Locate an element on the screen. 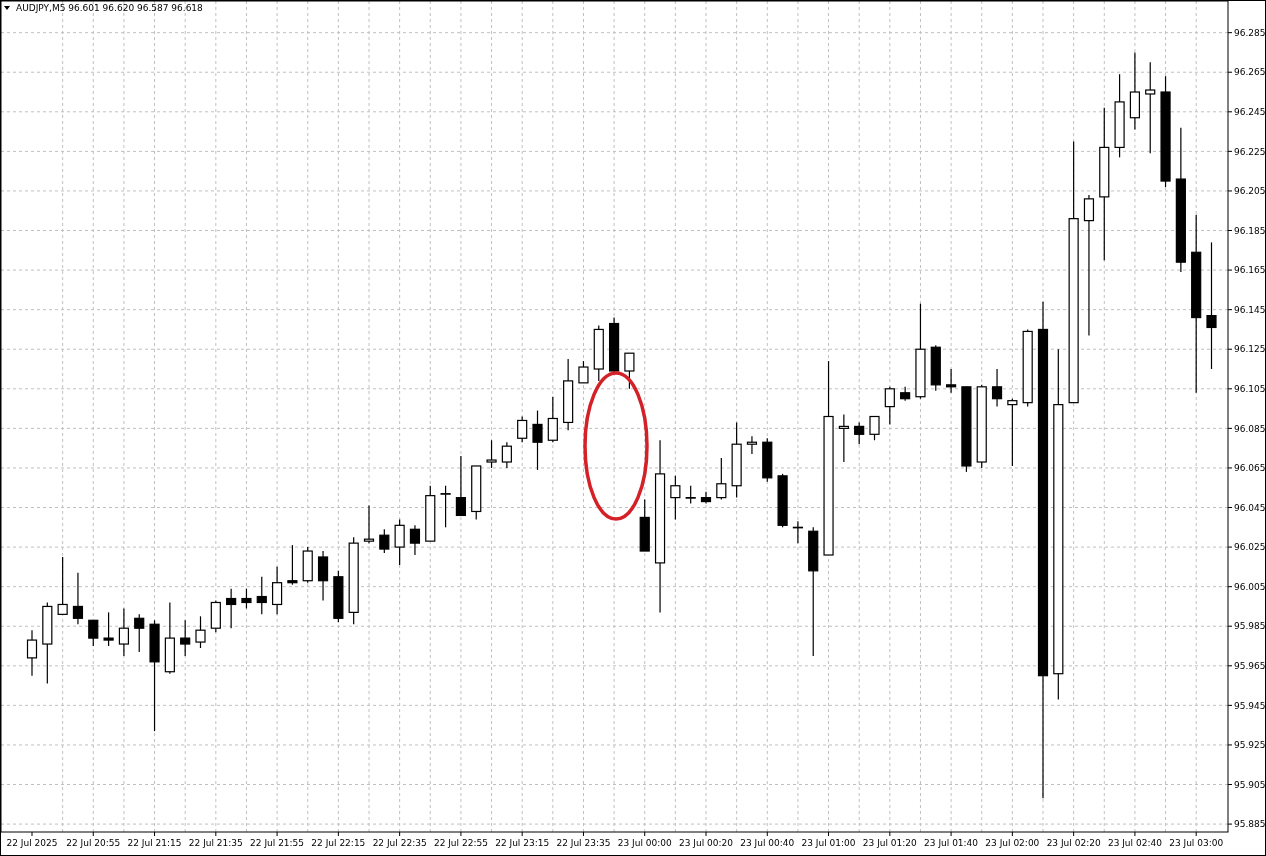 This screenshot has width=1266, height=856. x-tick-label: 22 Jul 22:55 is located at coordinates (460, 843).